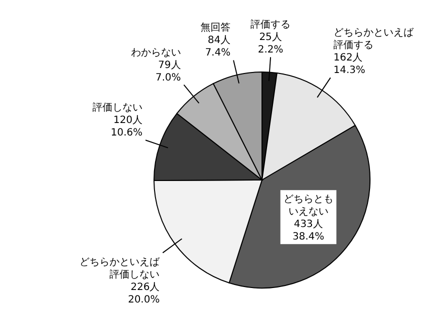 The width and height of the screenshot is (432, 321). Describe the element at coordinates (308, 206) in the screenshot. I see `slice-label: どちらともいえない` at that location.